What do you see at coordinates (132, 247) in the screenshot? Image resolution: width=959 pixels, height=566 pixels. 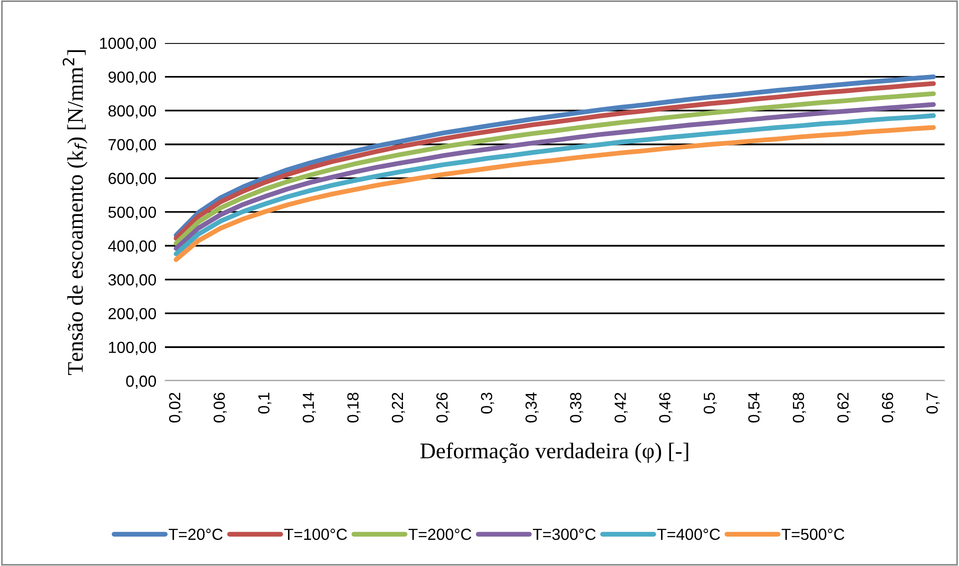 I see `y-tick-label: 400,00` at bounding box center [132, 247].